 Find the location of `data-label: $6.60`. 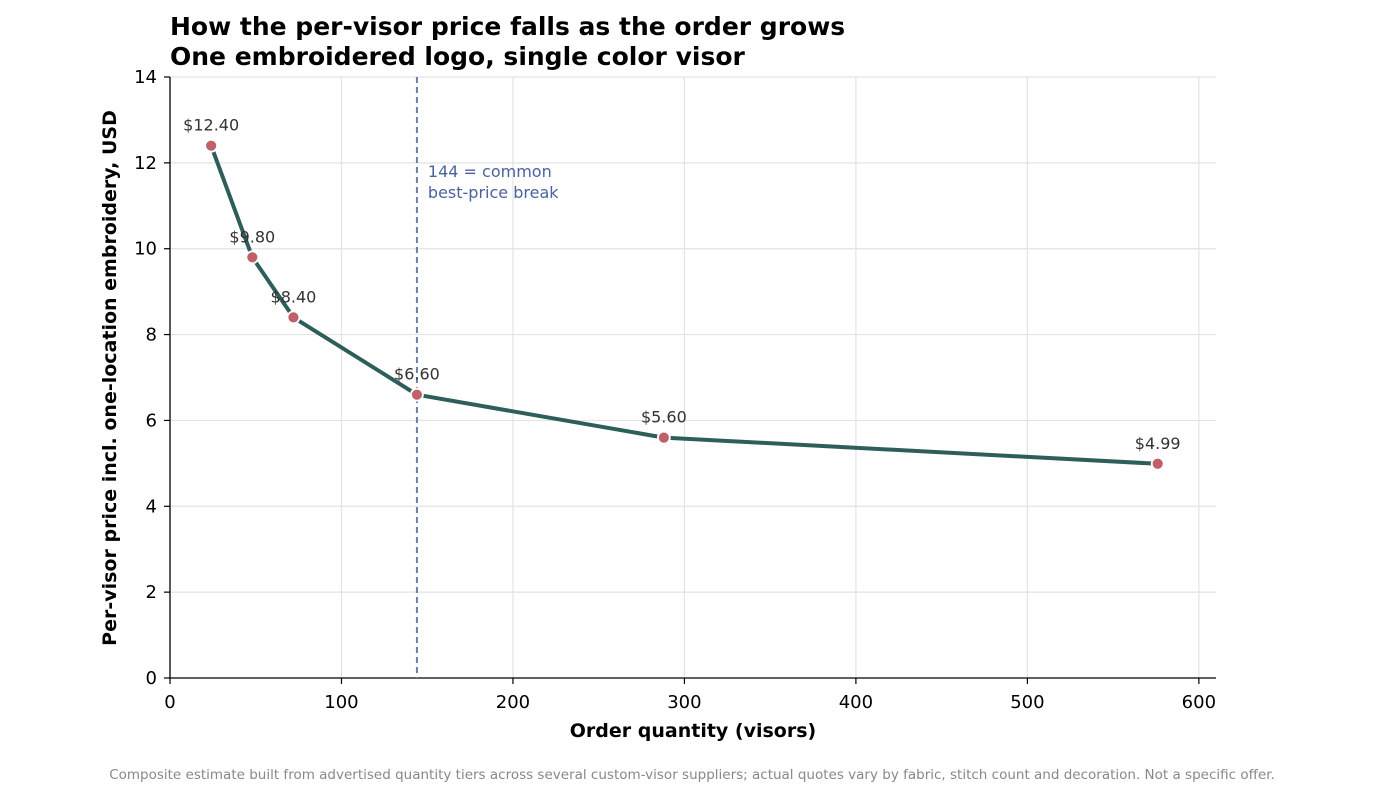

data-label: $6.60 is located at coordinates (417, 374).